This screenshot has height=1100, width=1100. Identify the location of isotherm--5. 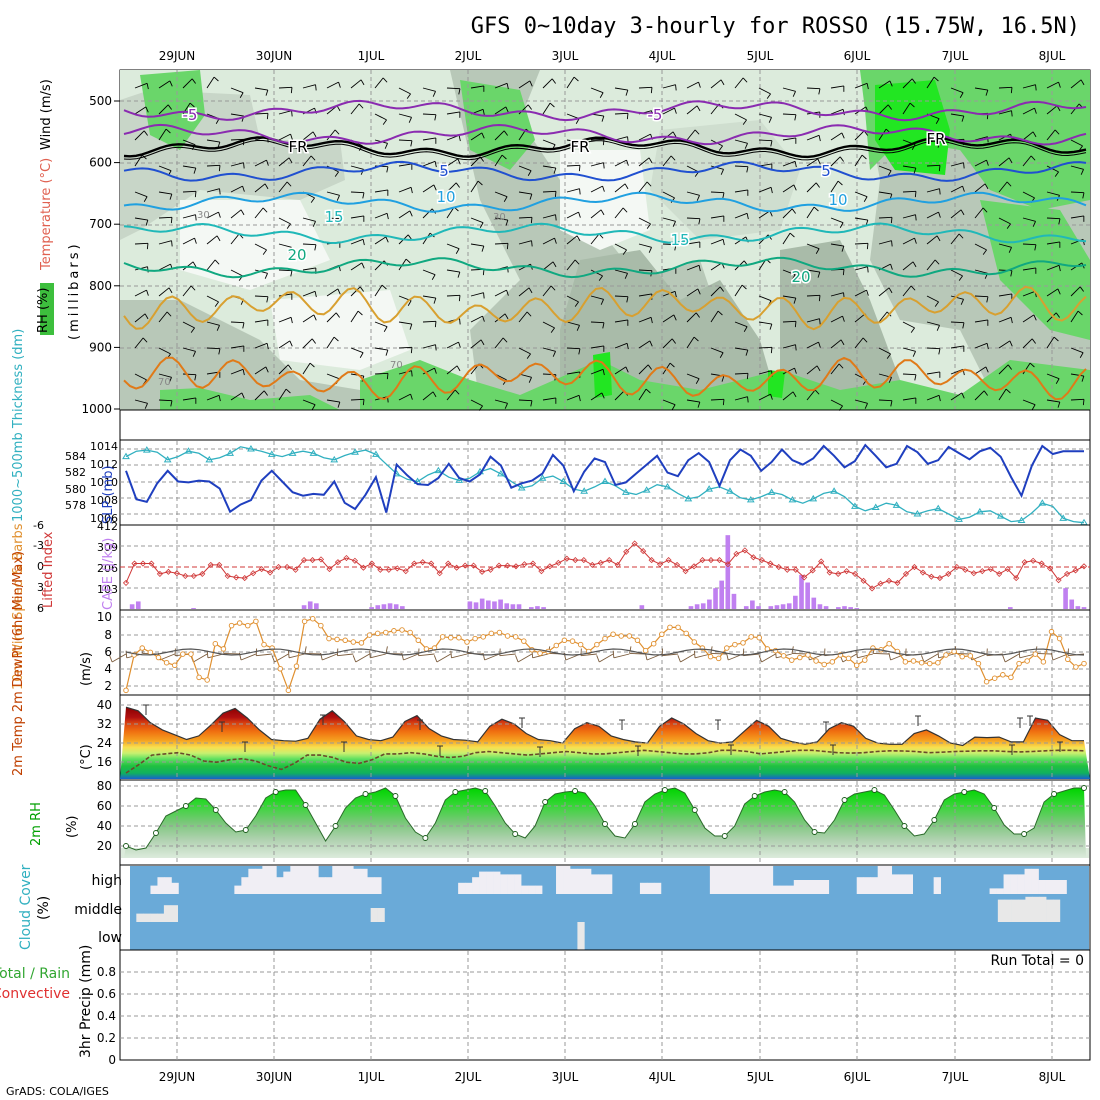
(605, 110).